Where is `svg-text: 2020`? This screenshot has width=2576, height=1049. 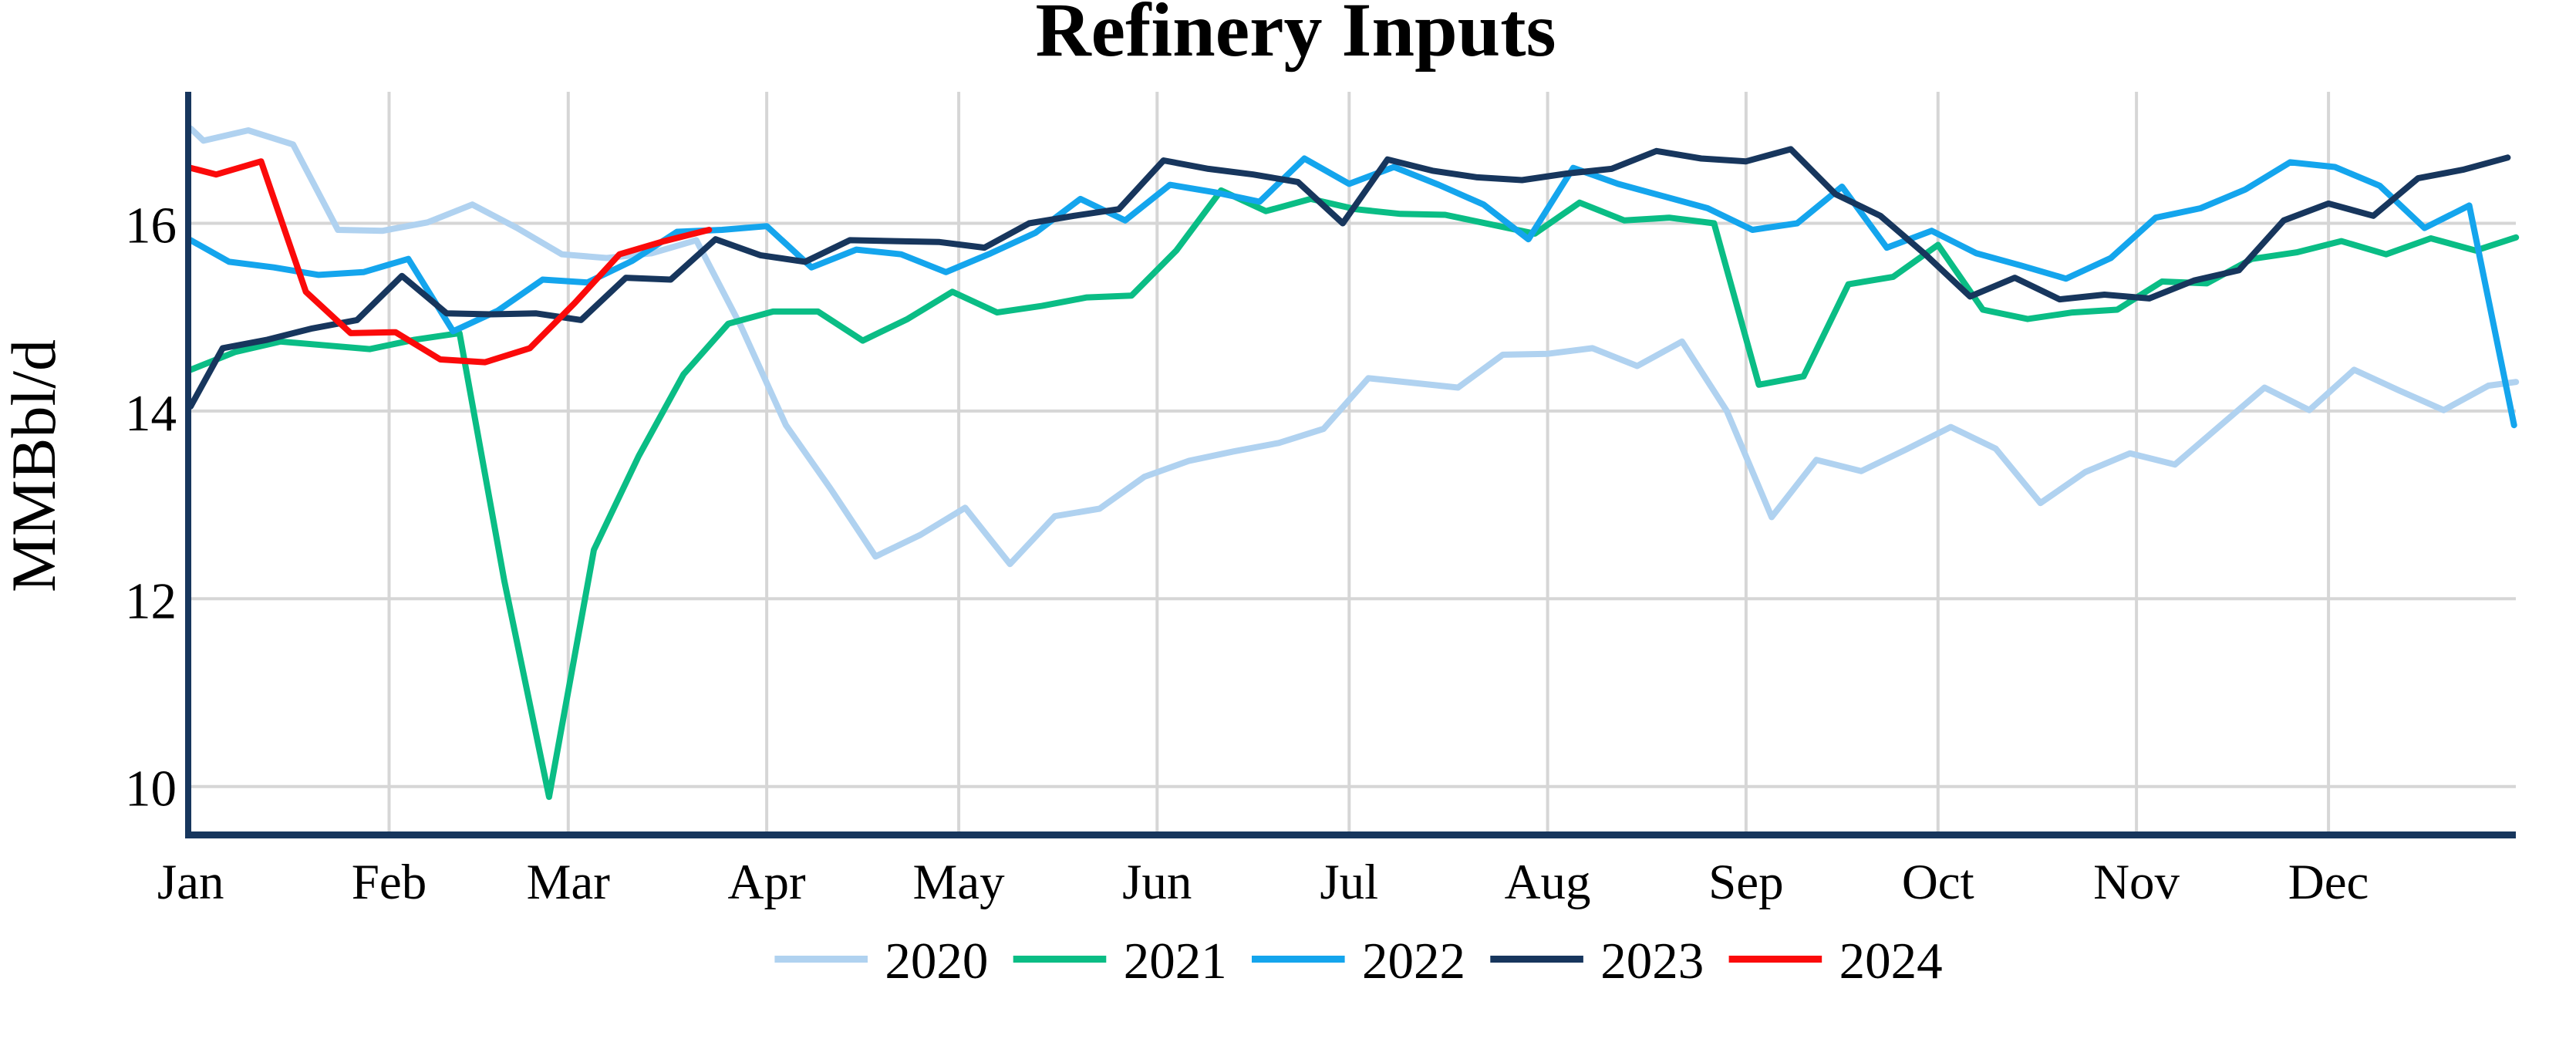
svg-text: 2020 is located at coordinates (936, 961).